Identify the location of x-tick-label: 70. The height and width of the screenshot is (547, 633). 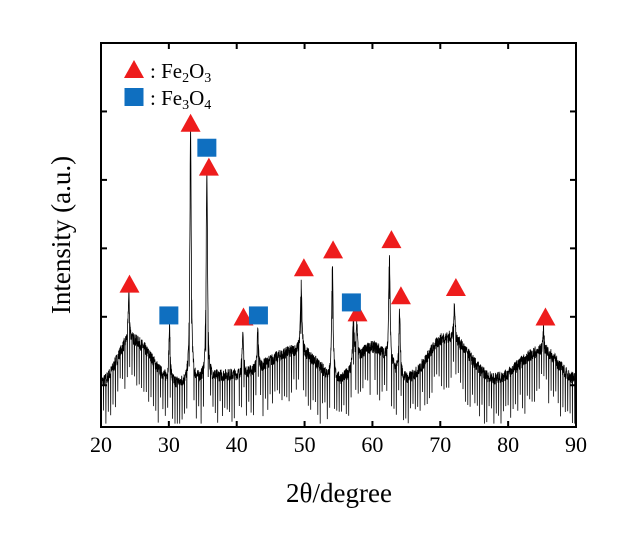
(440, 444).